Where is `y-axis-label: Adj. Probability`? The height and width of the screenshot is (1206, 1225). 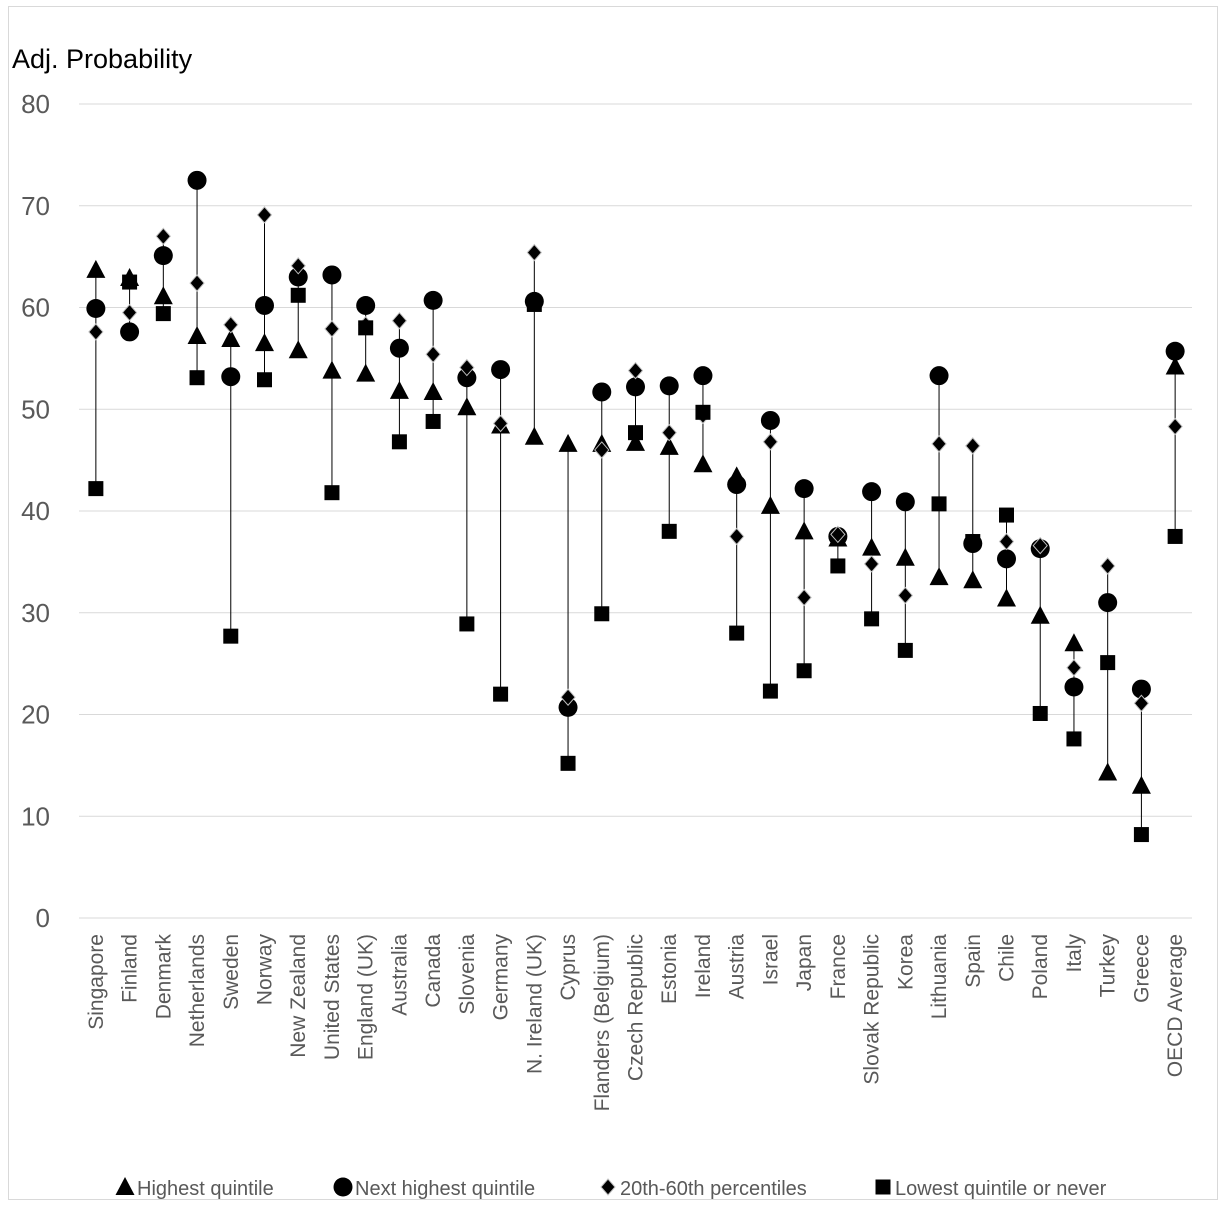 y-axis-label: Adj. Probability is located at coordinates (102, 59).